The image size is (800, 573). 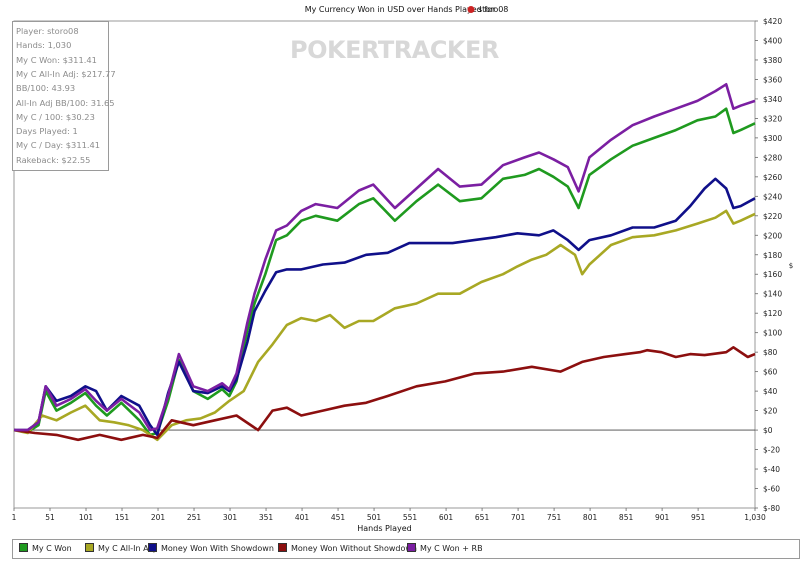 I want to click on stat-line: BB/100: 43.93, so click(x=46, y=88).